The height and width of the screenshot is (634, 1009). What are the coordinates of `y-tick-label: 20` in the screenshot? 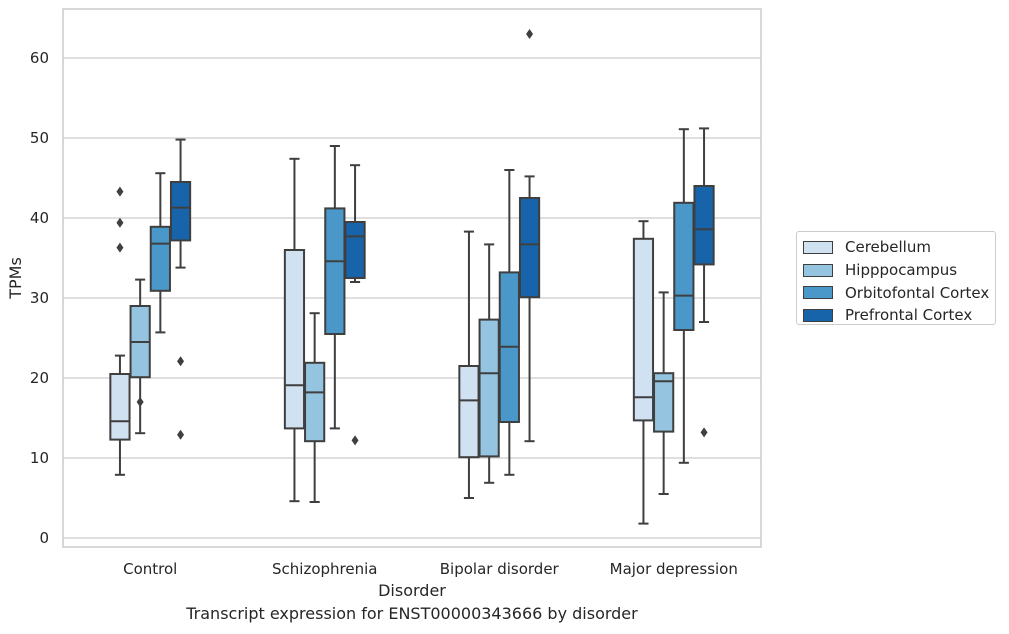 It's located at (39, 378).